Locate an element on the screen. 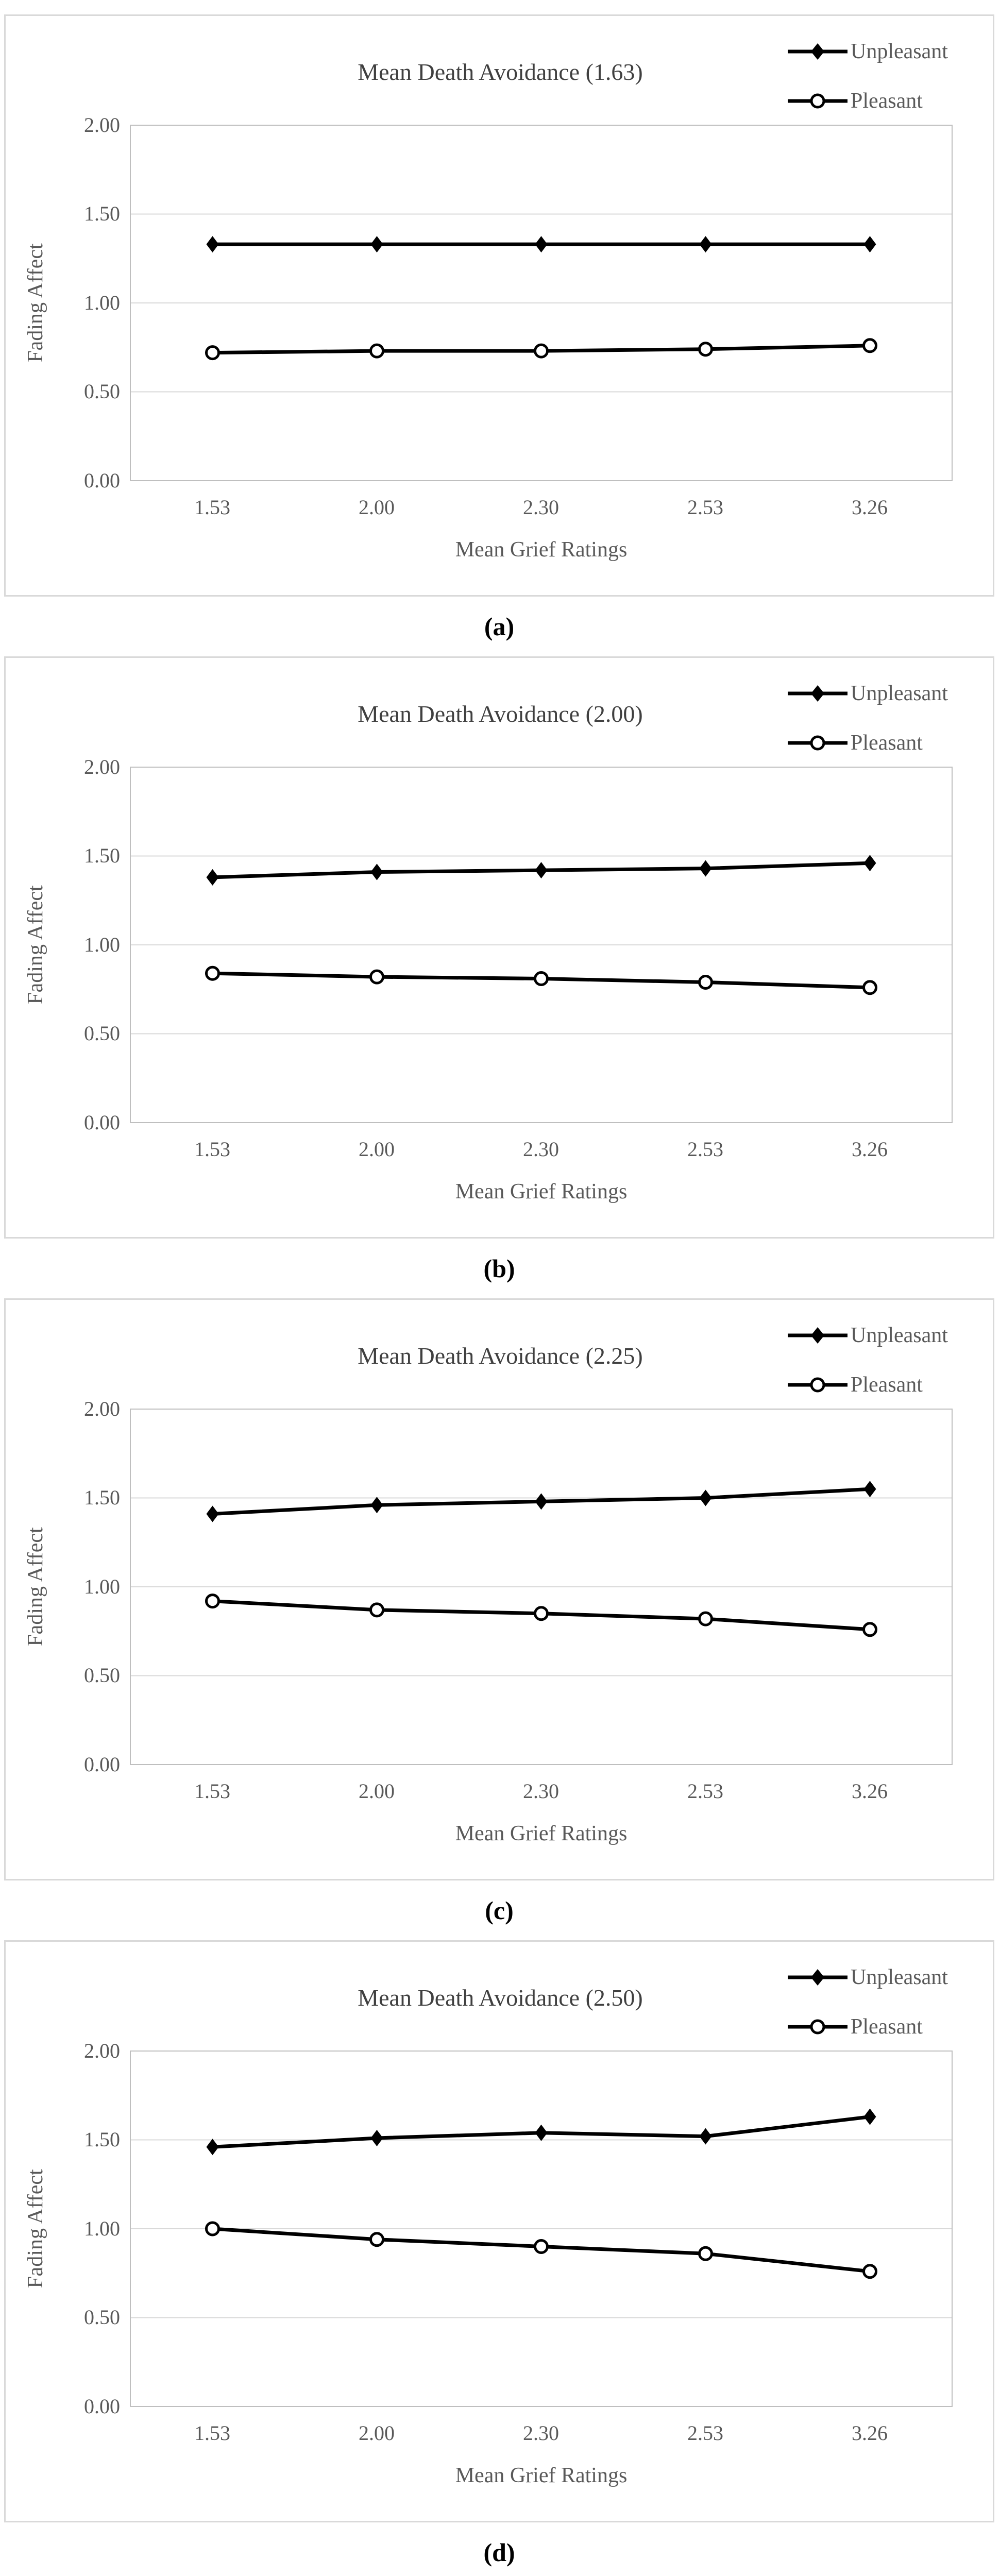  panel-caption-a: (a) is located at coordinates (499, 626).